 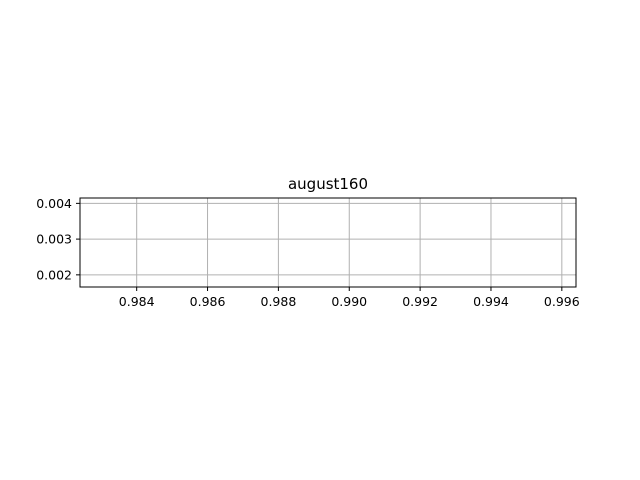 I want to click on y-tick-label: 0.004, so click(x=54, y=203).